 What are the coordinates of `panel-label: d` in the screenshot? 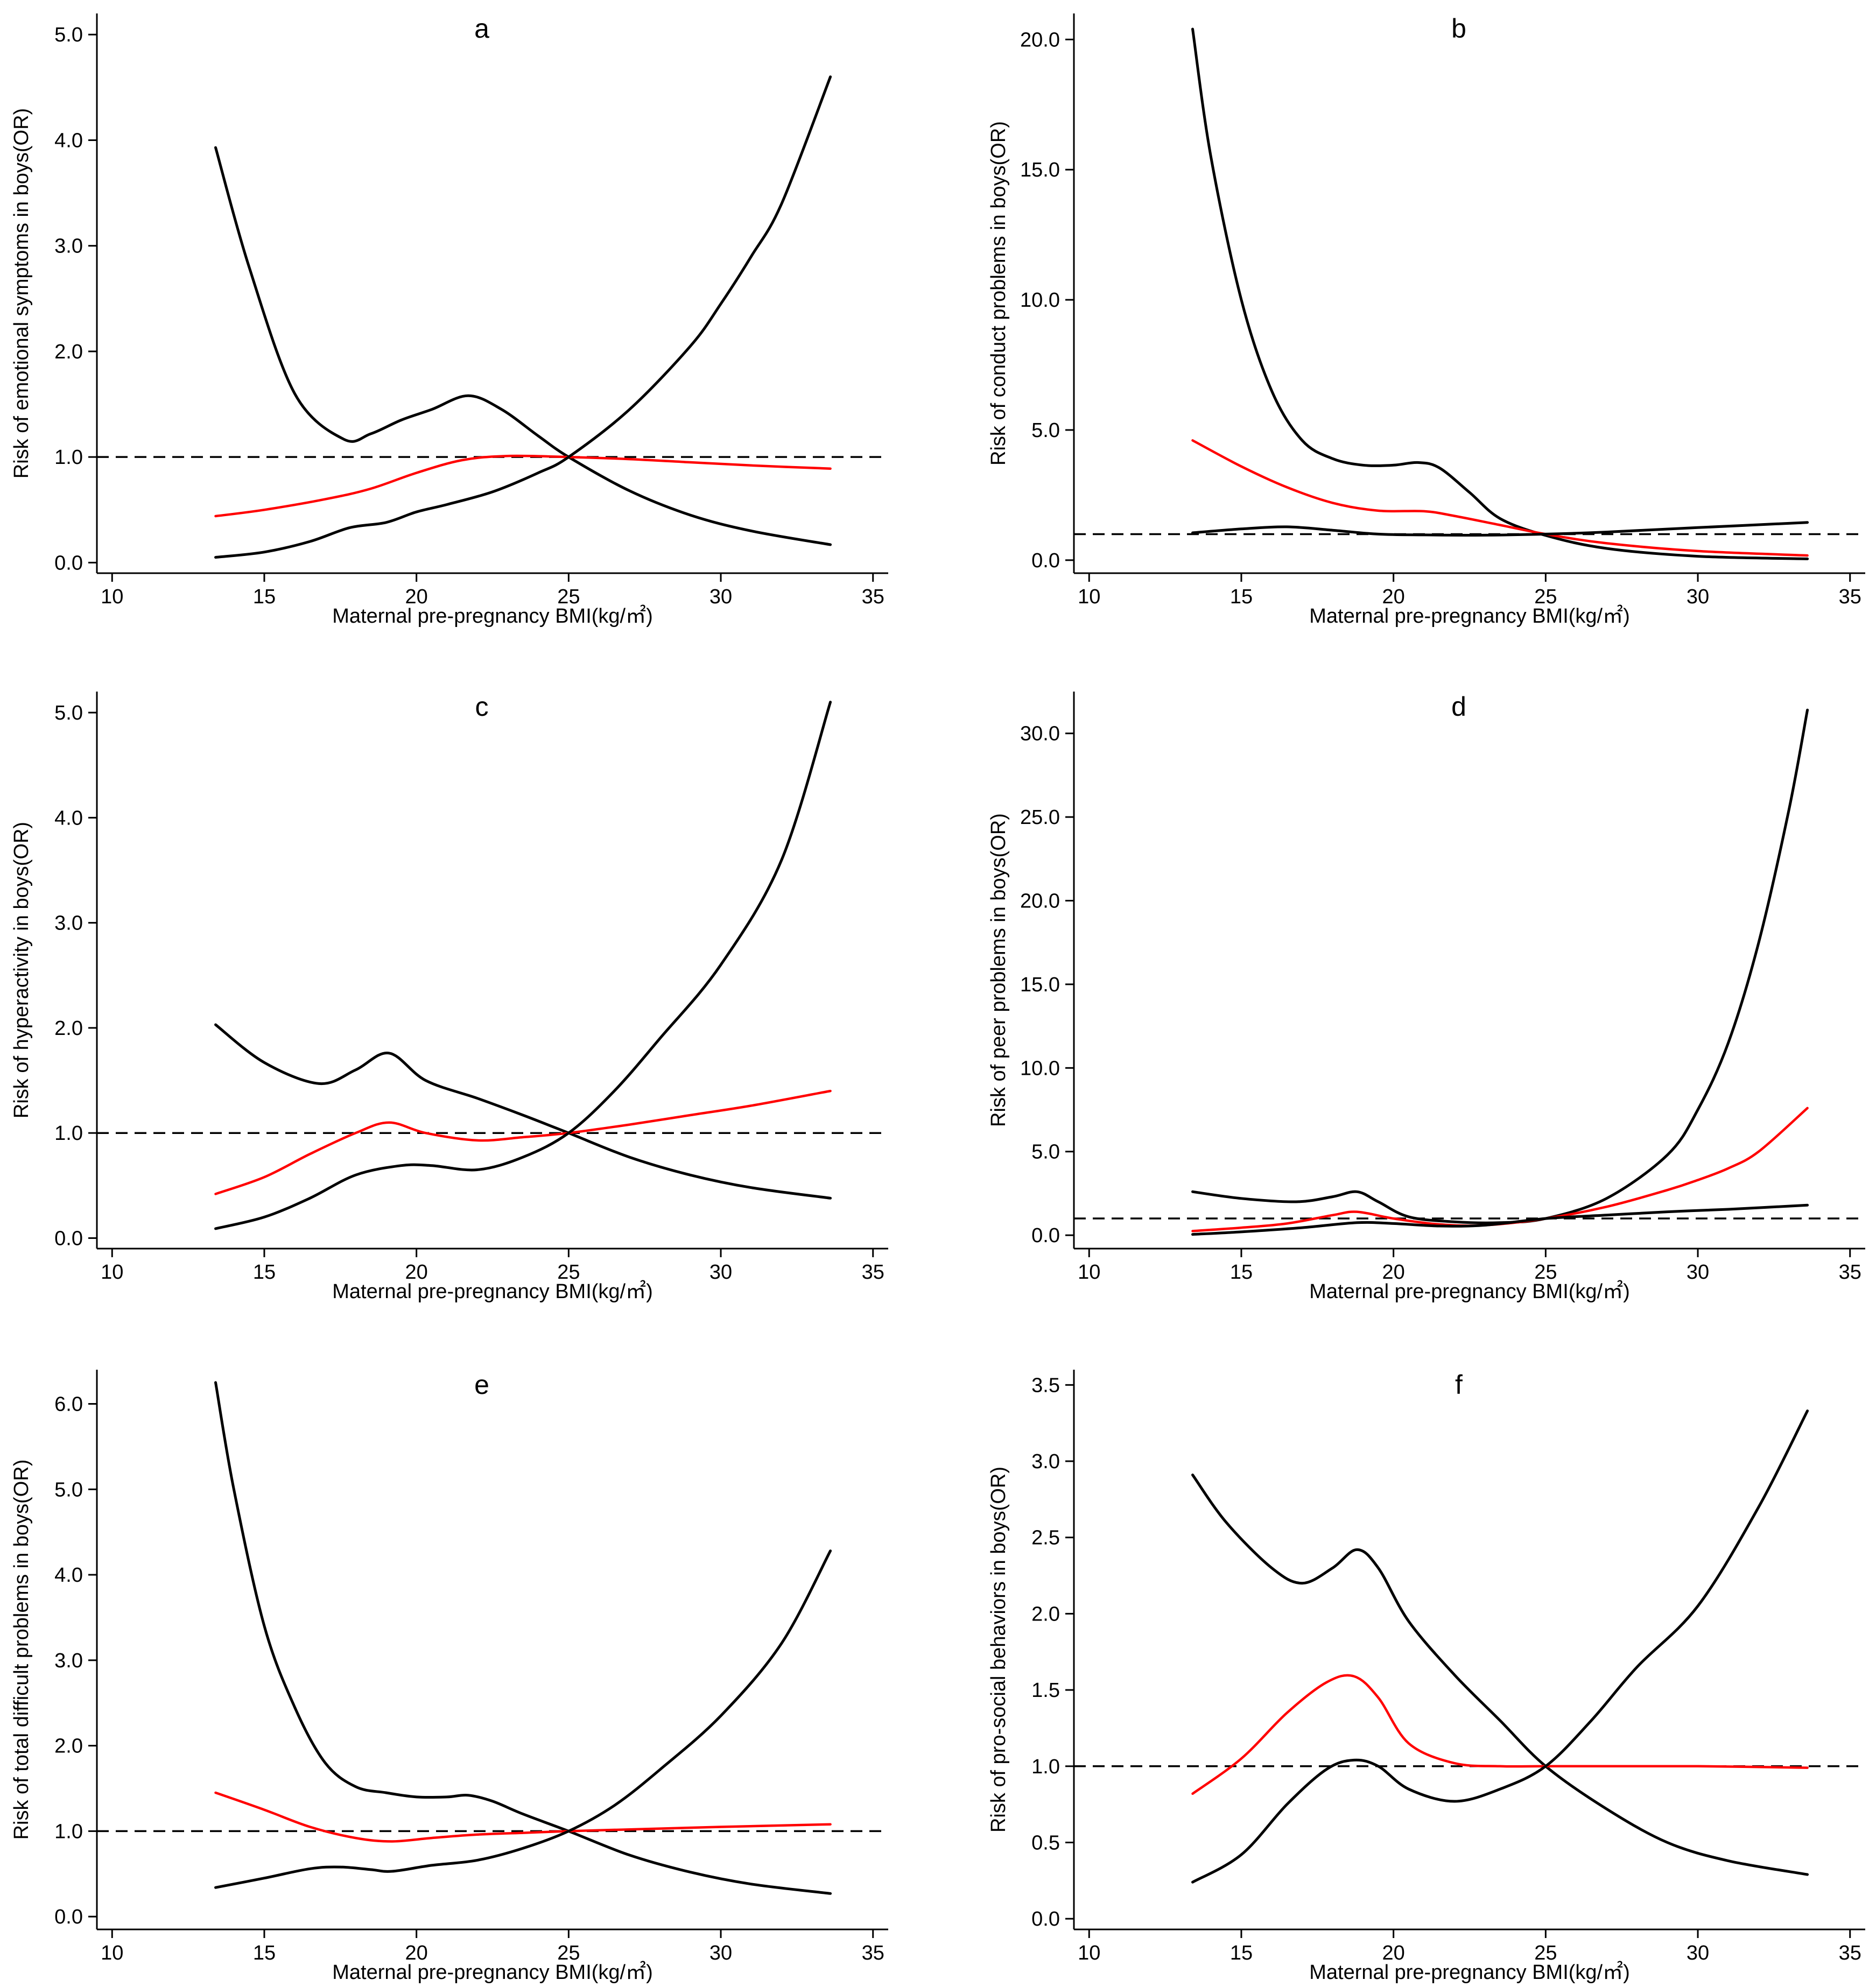 It's located at (1458, 707).